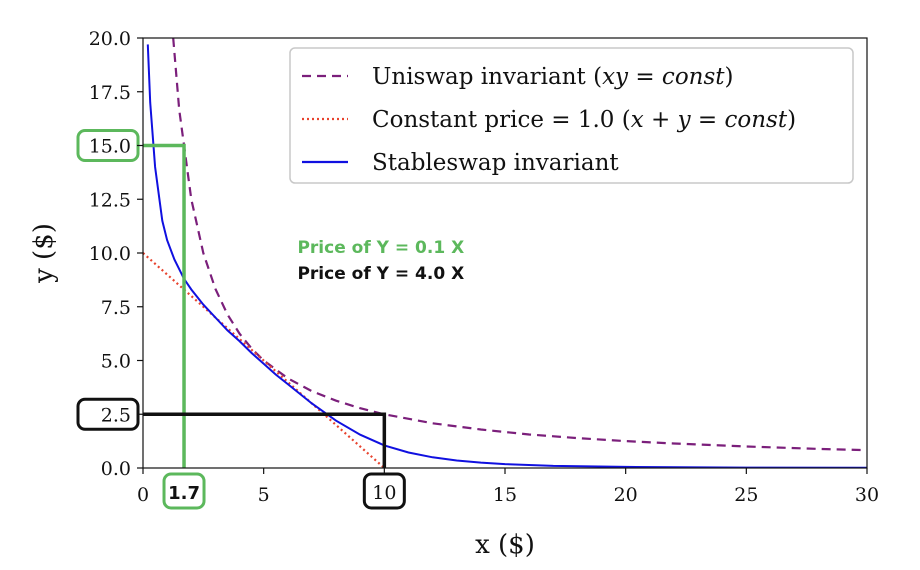  What do you see at coordinates (143, 495) in the screenshot?
I see `x-tick-label: 0` at bounding box center [143, 495].